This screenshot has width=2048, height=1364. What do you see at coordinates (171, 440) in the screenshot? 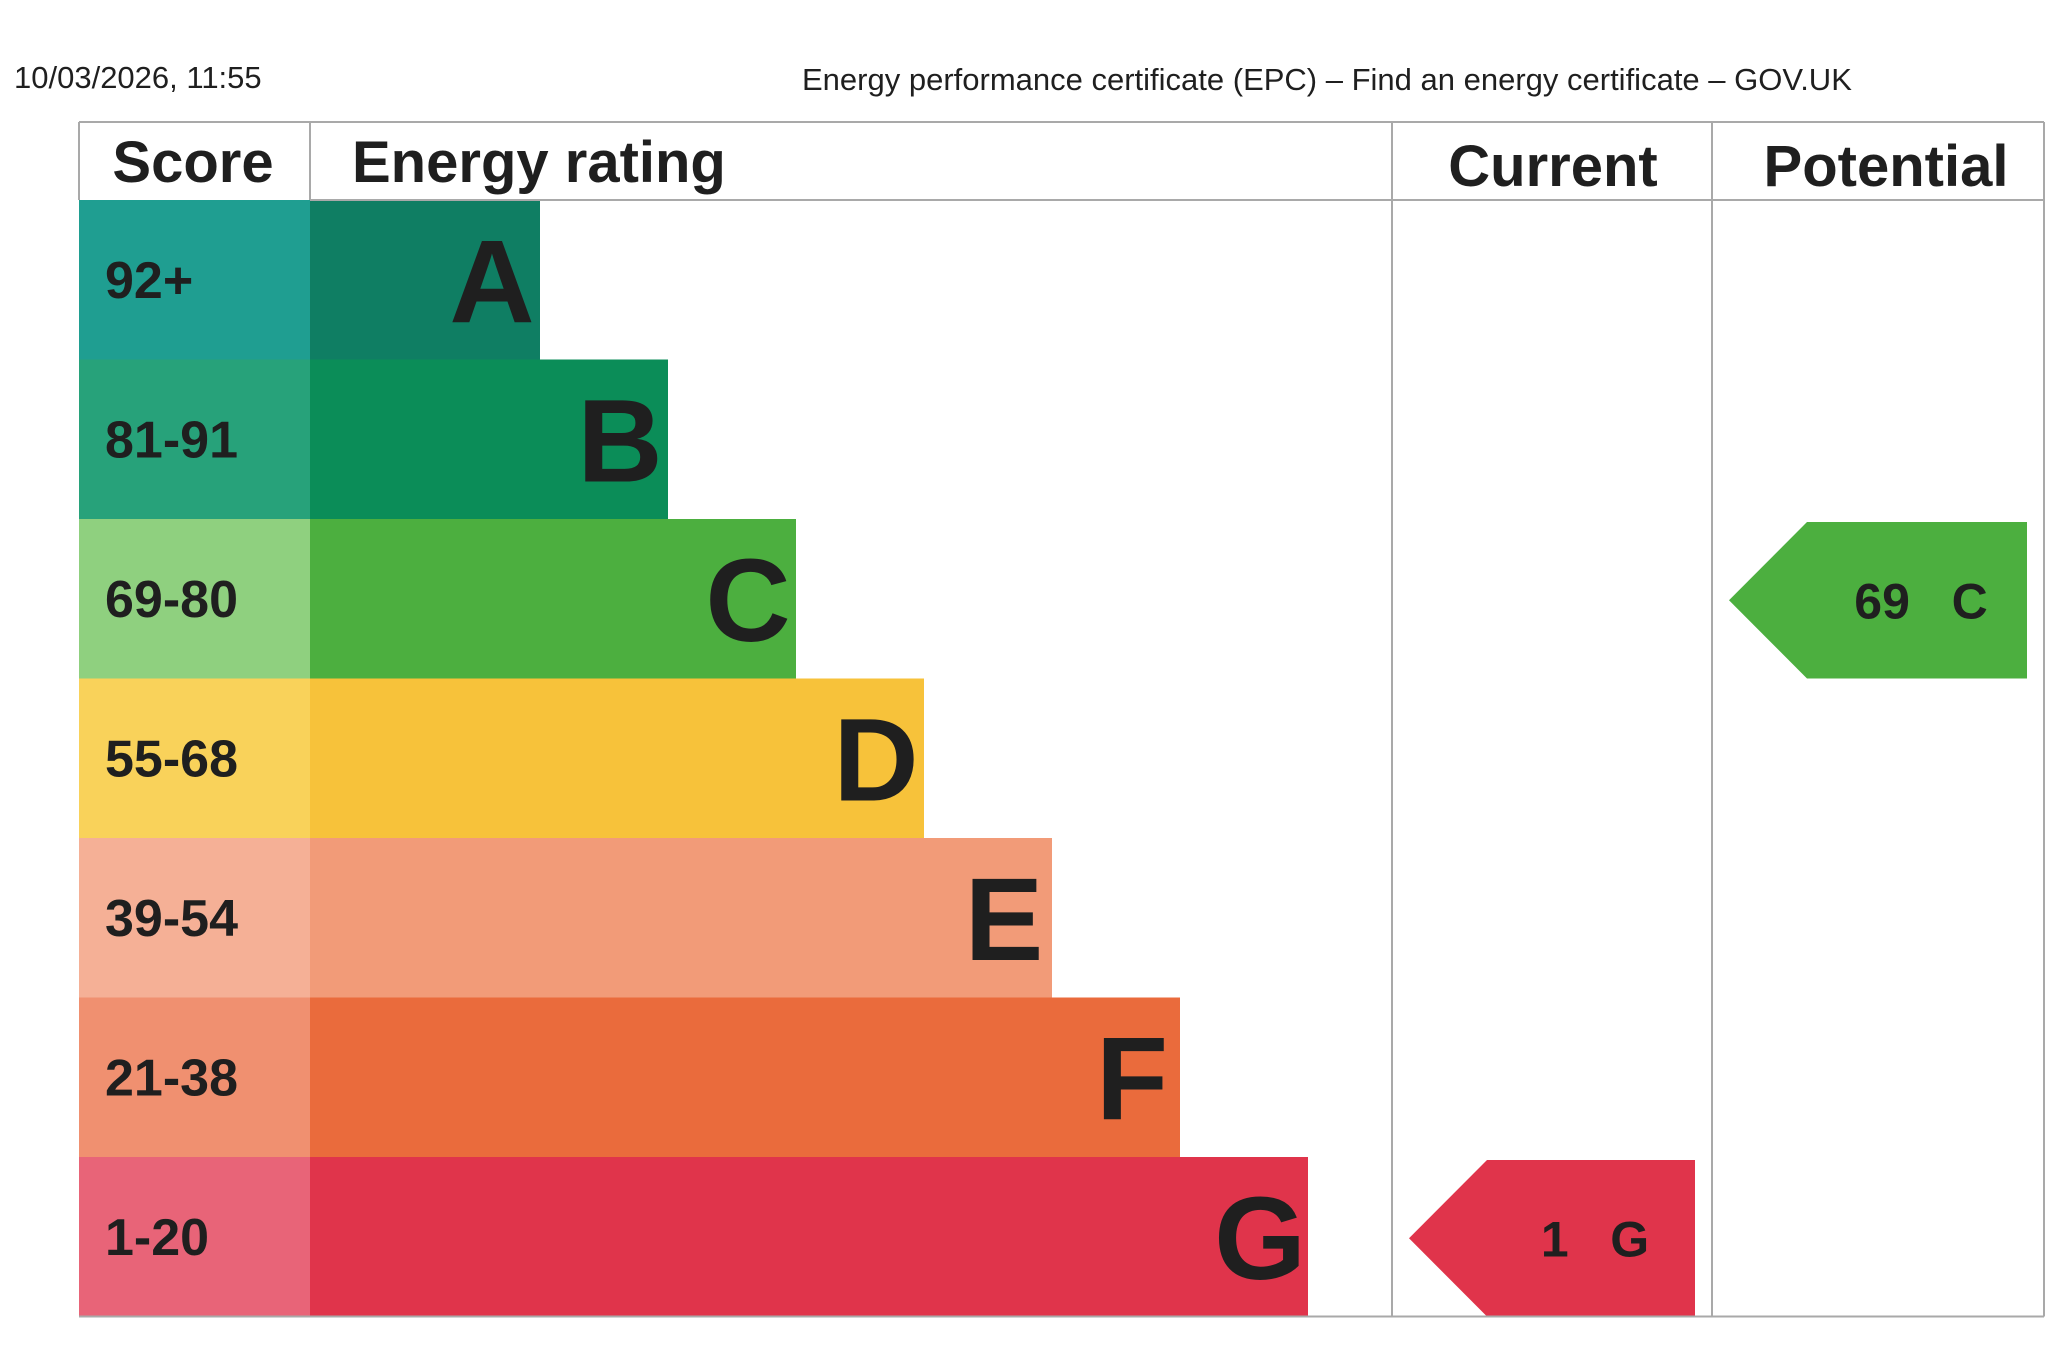
I see `score-label-b: 81-91` at bounding box center [171, 440].